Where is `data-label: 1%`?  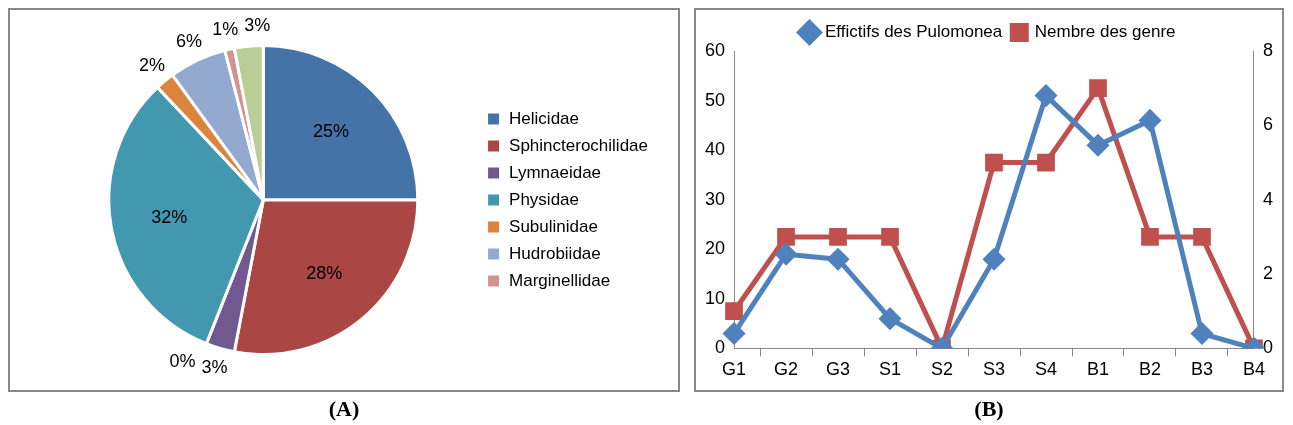
data-label: 1% is located at coordinates (225, 28).